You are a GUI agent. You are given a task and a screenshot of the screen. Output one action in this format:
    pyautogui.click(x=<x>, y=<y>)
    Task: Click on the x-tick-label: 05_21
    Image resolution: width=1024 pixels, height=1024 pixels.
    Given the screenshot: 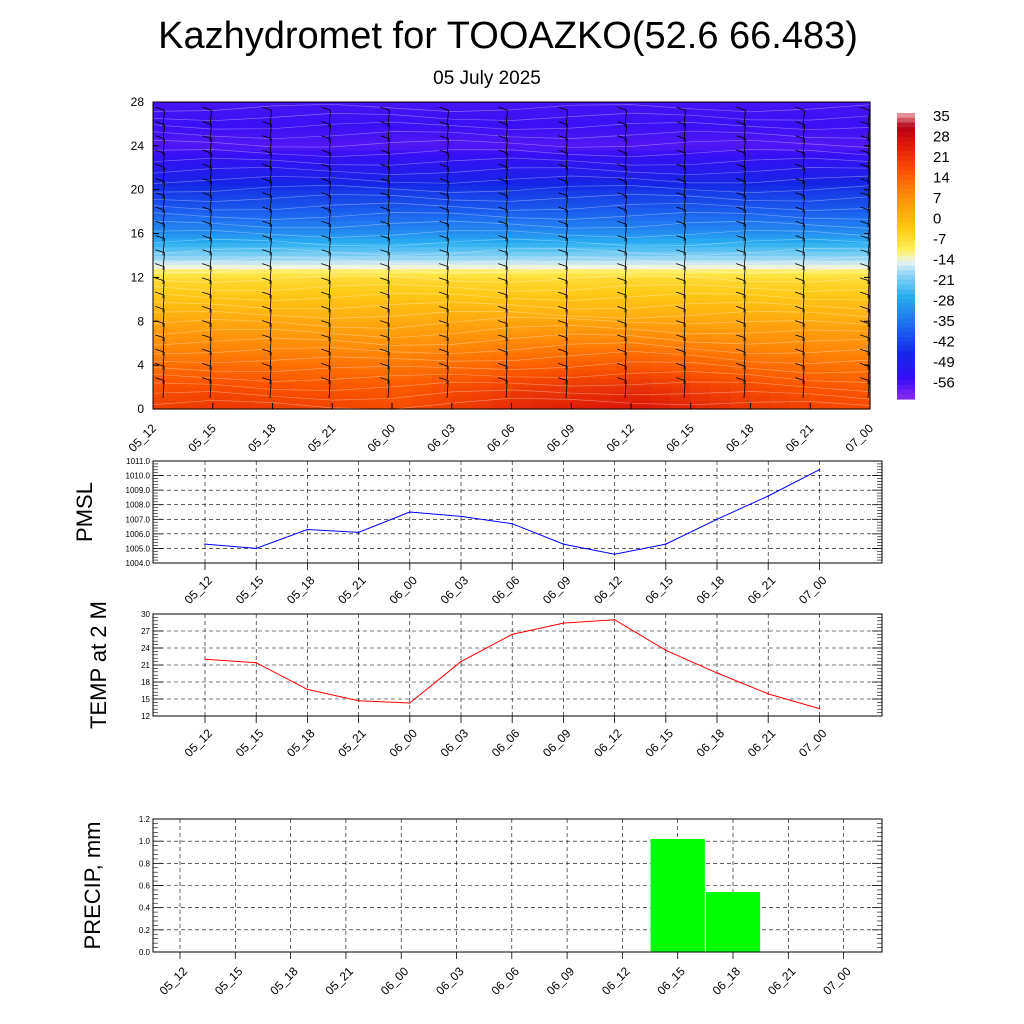 What is the action you would take?
    pyautogui.click(x=352, y=590)
    